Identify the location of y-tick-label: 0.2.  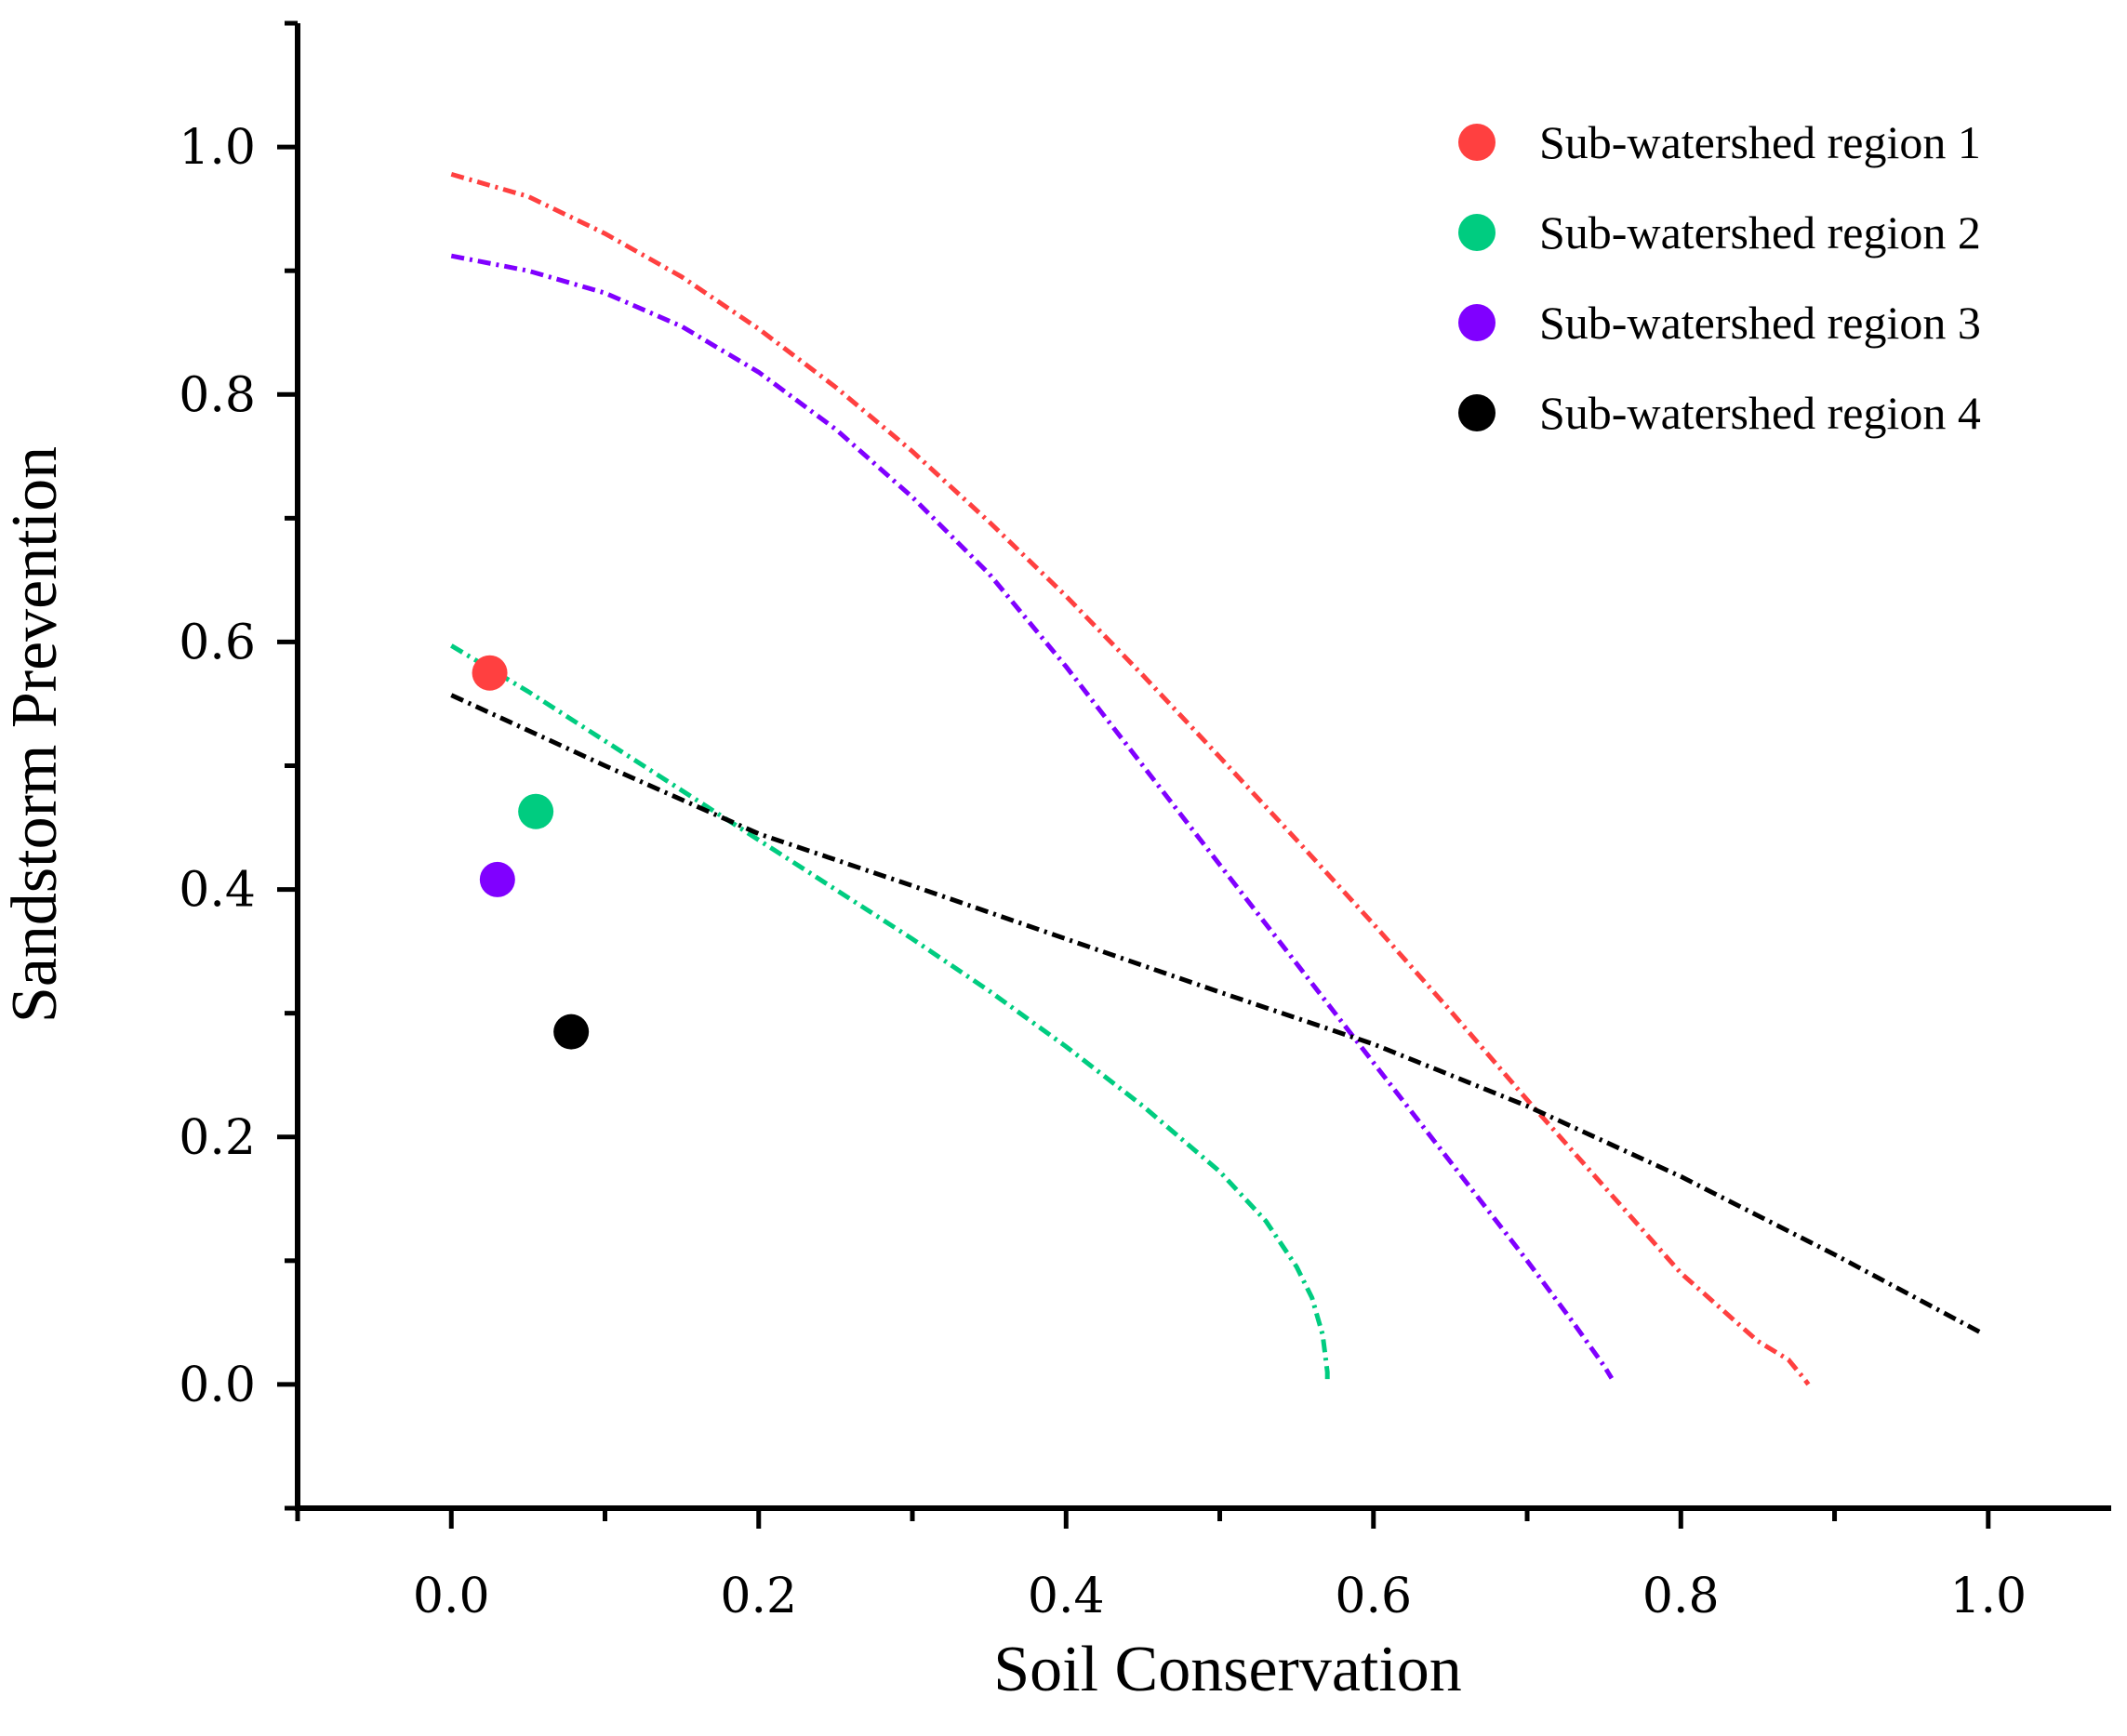
(218, 1138).